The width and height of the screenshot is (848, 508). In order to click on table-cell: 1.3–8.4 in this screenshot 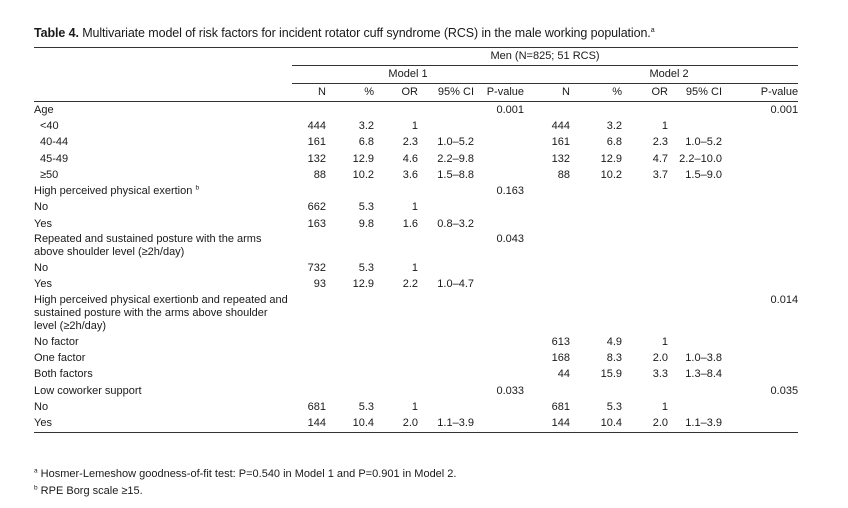, I will do `click(703, 374)`.